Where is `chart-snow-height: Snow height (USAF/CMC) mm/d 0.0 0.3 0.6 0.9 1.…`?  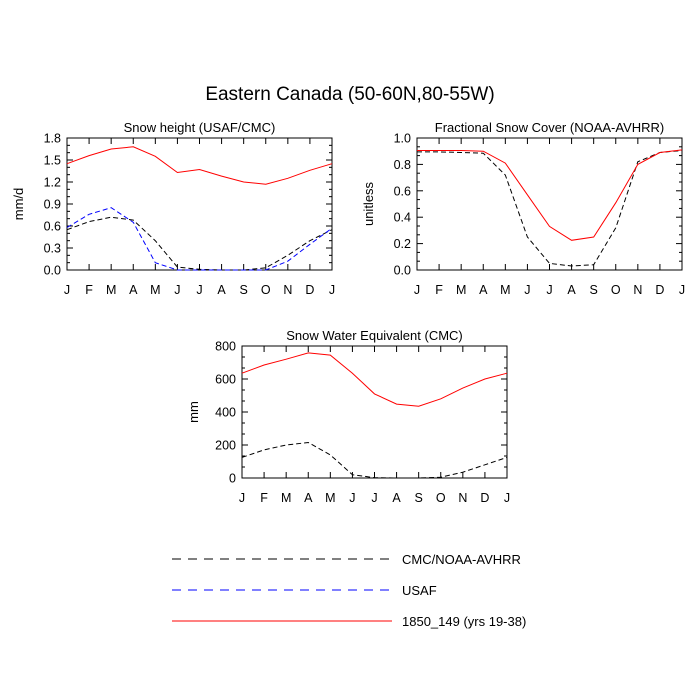
chart-snow-height: Snow height (USAF/CMC) mm/d 0.0 0.3 0.6 0.9 1.… is located at coordinates (173, 208).